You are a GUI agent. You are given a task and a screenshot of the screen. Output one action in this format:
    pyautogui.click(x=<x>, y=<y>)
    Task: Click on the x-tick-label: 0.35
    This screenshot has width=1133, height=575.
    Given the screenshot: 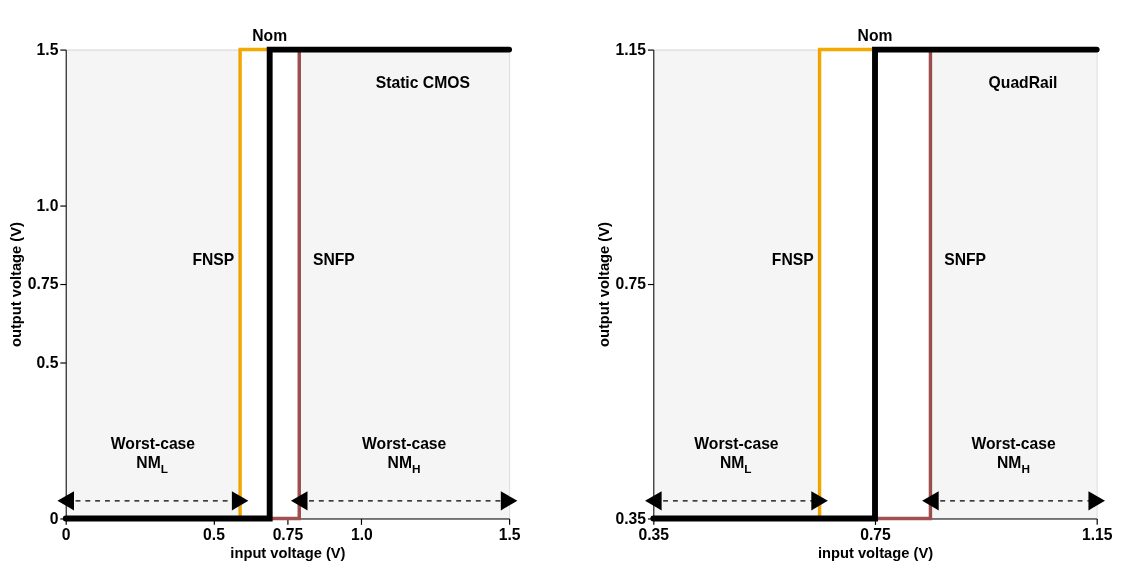 What is the action you would take?
    pyautogui.click(x=654, y=534)
    